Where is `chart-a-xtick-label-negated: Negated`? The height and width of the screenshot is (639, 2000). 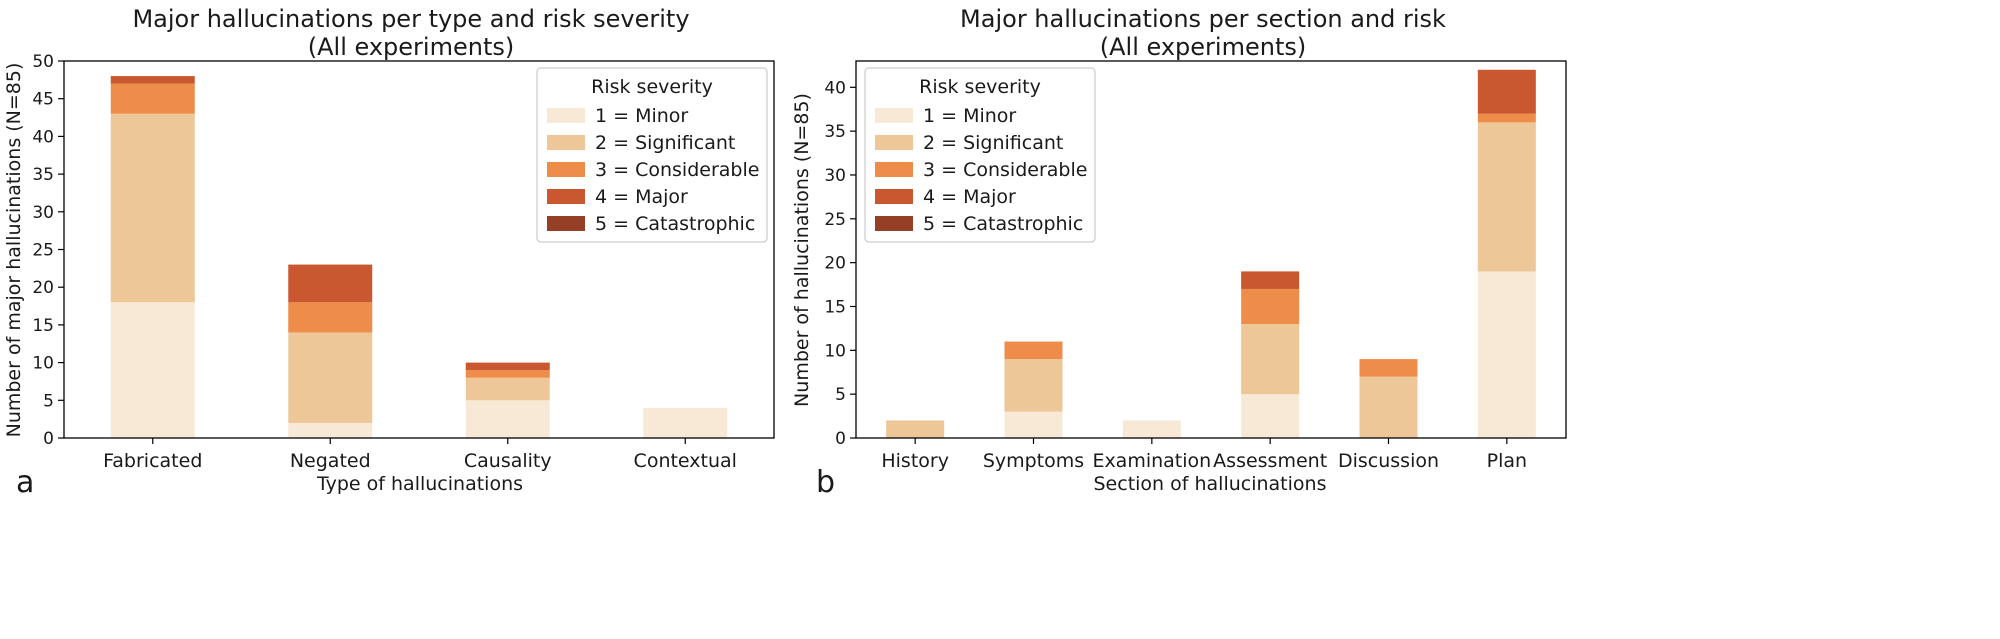
chart-a-xtick-label-negated: Negated is located at coordinates (330, 461).